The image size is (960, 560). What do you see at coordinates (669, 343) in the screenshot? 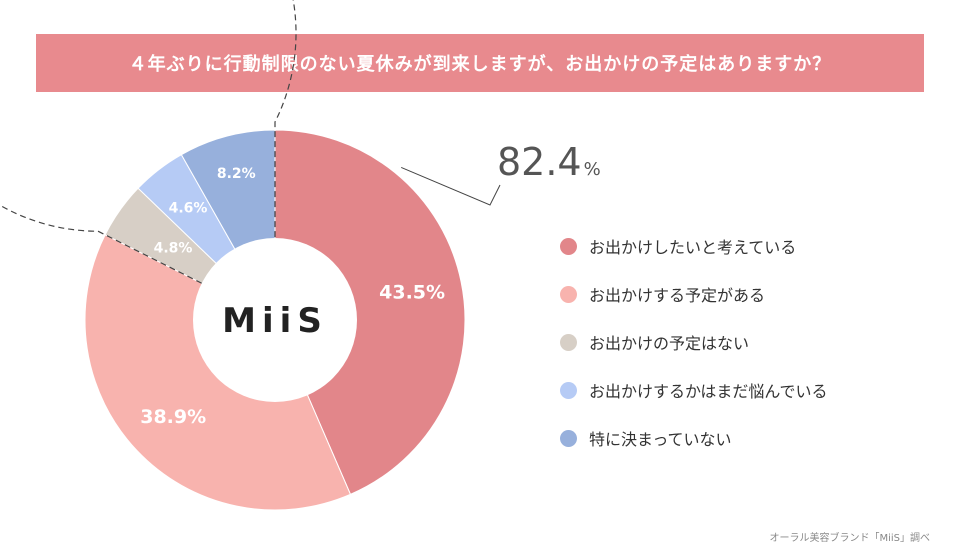
I see `legend-label: お出かけの予定はない` at bounding box center [669, 343].